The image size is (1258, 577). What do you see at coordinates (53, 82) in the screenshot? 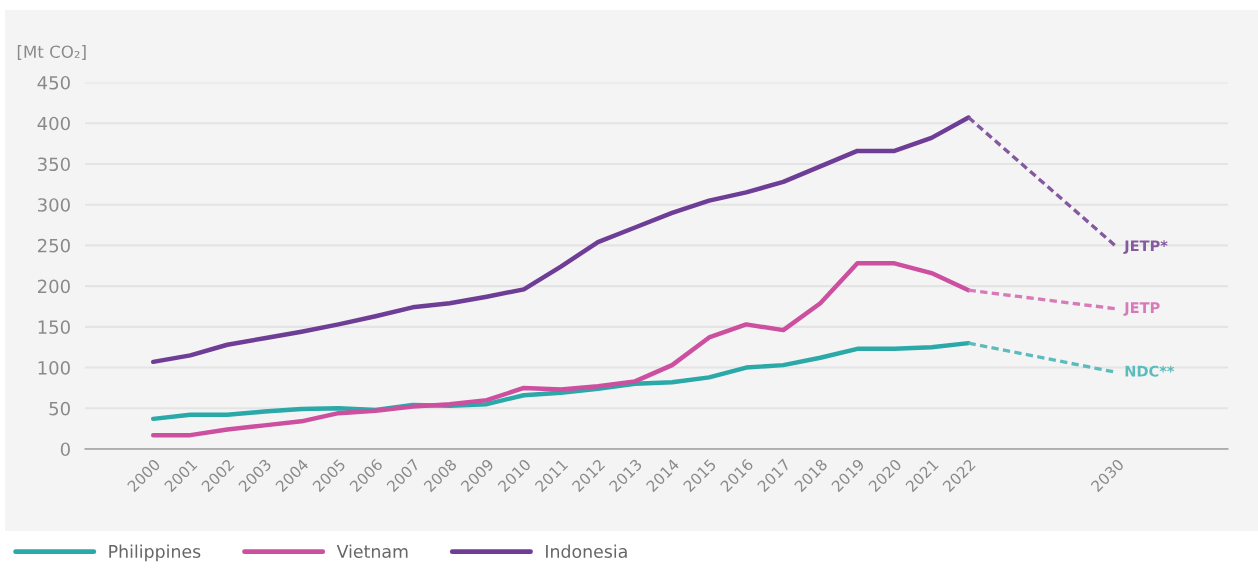
I see `y-tick-label: 450` at bounding box center [53, 82].